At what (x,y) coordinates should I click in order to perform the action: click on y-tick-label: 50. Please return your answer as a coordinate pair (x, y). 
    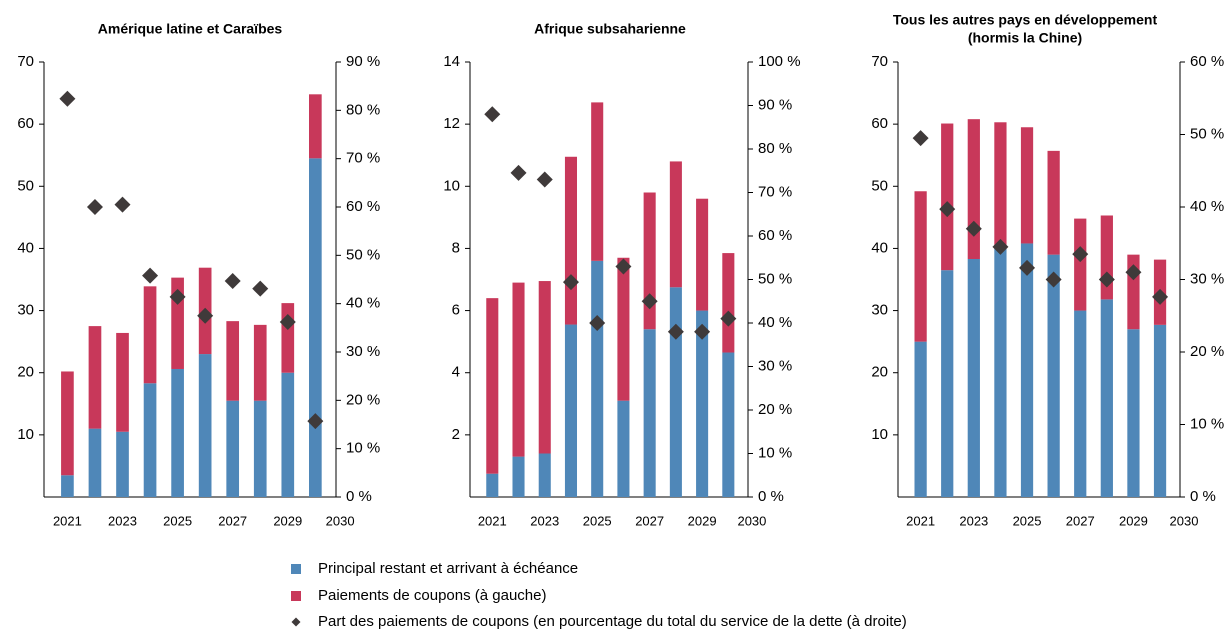
    Looking at the image, I should click on (879, 185).